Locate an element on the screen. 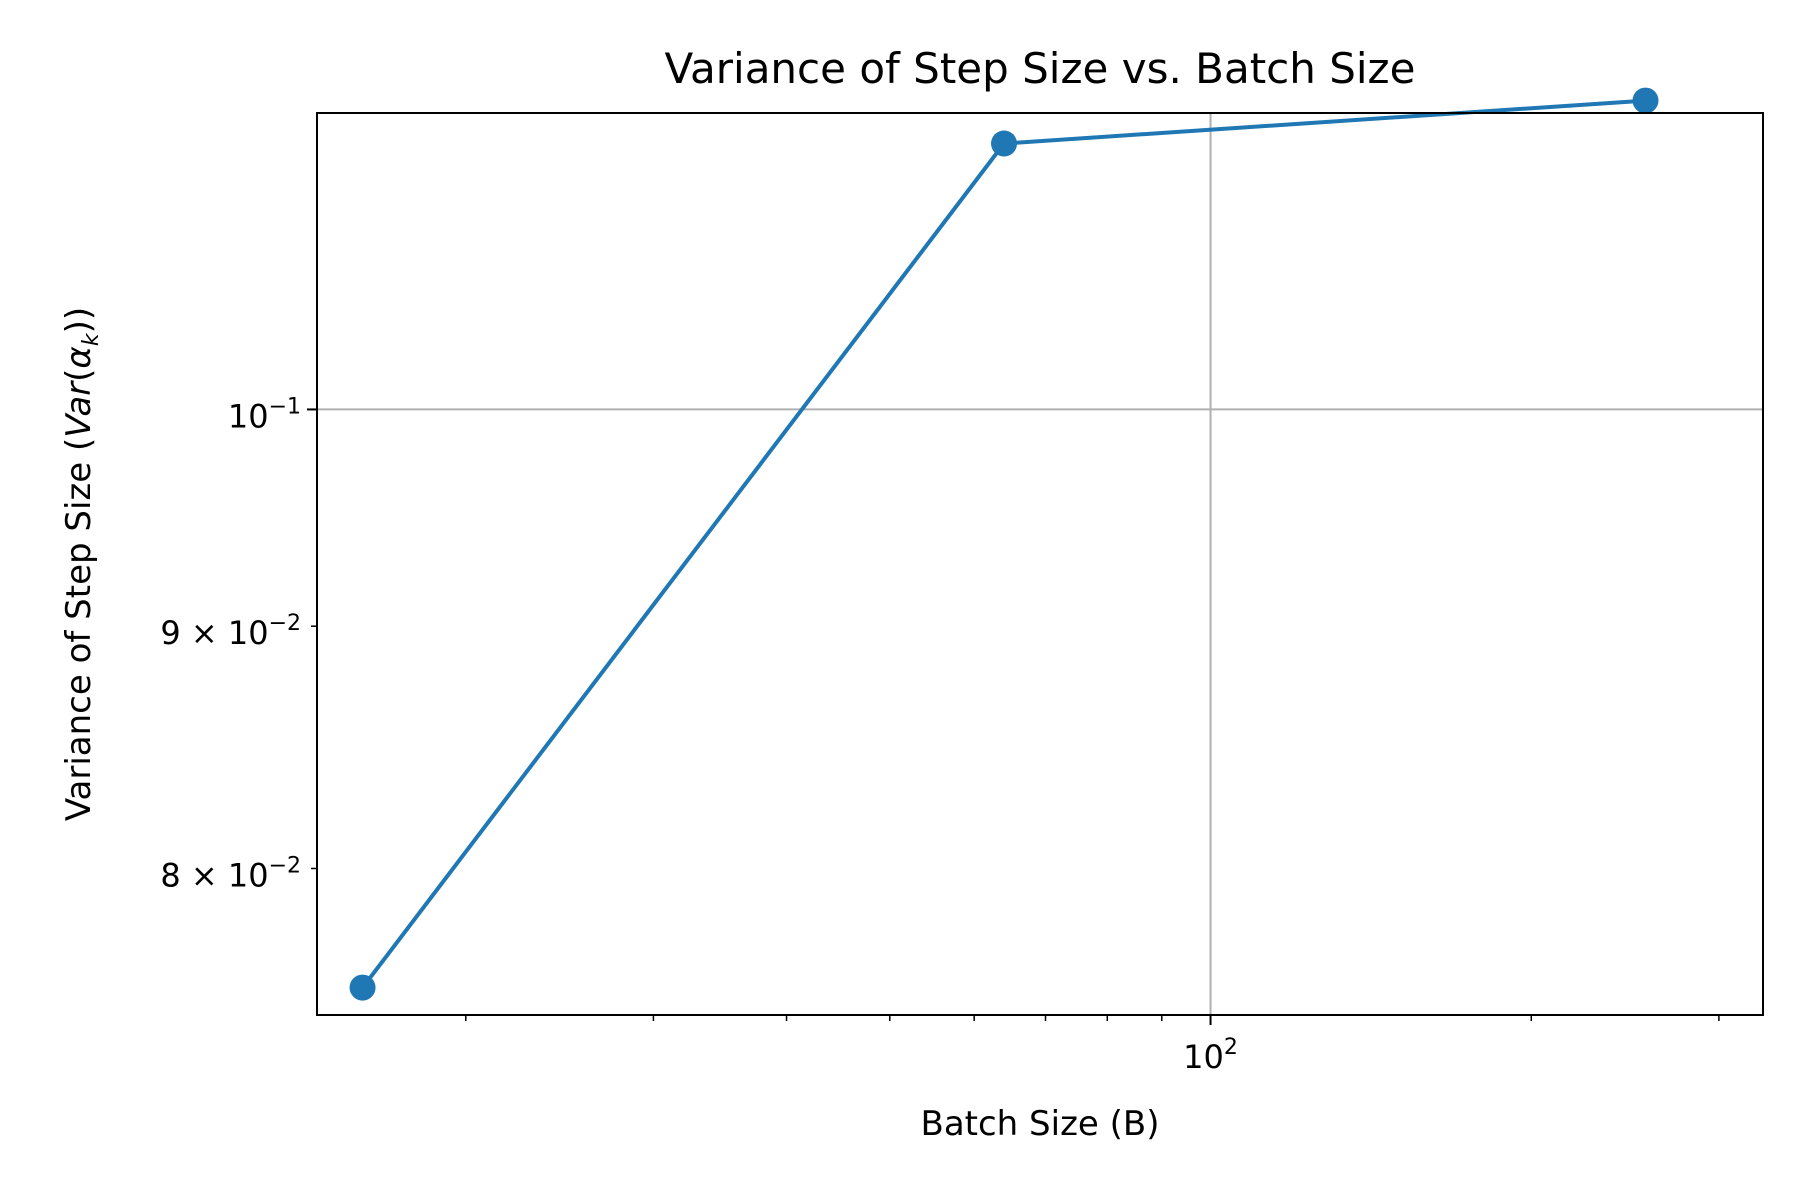 The width and height of the screenshot is (1800, 1200). y-ticks: 10−1 9 × 10−2 8 × 10−2 is located at coordinates (238, 644).